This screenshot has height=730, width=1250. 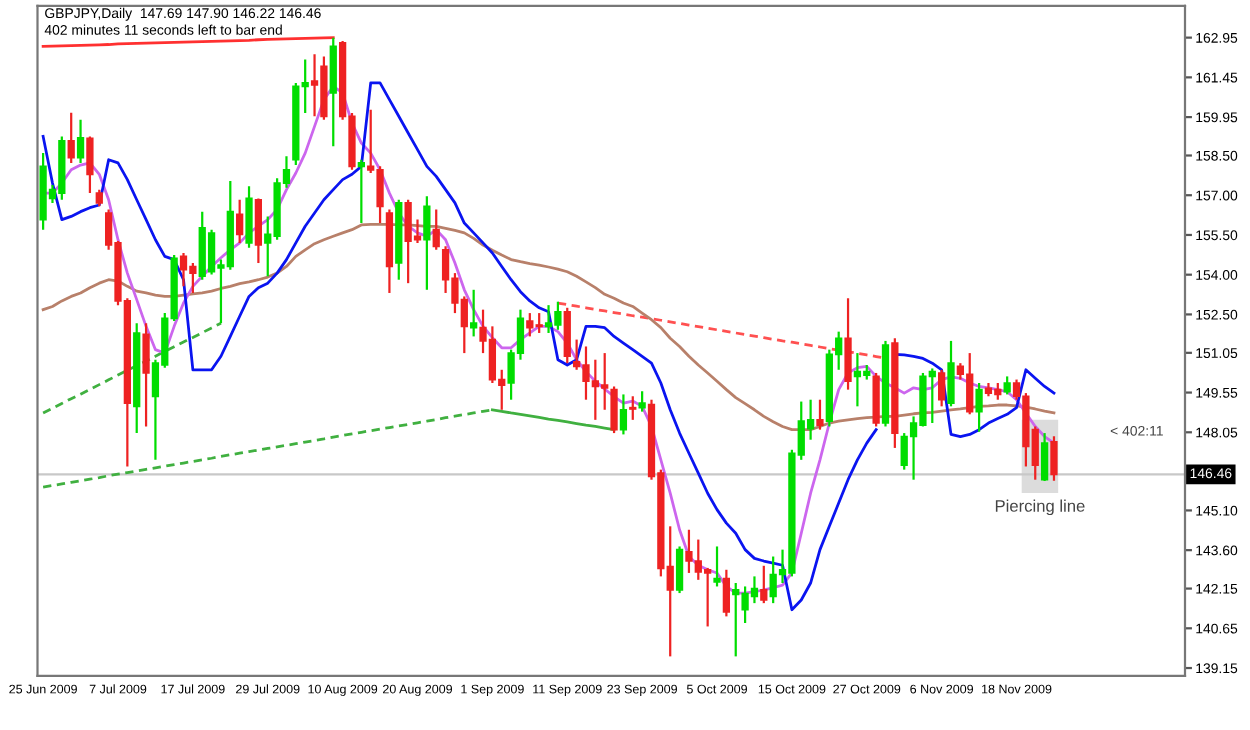 What do you see at coordinates (1040, 507) in the screenshot?
I see `annotation: Piercing line` at bounding box center [1040, 507].